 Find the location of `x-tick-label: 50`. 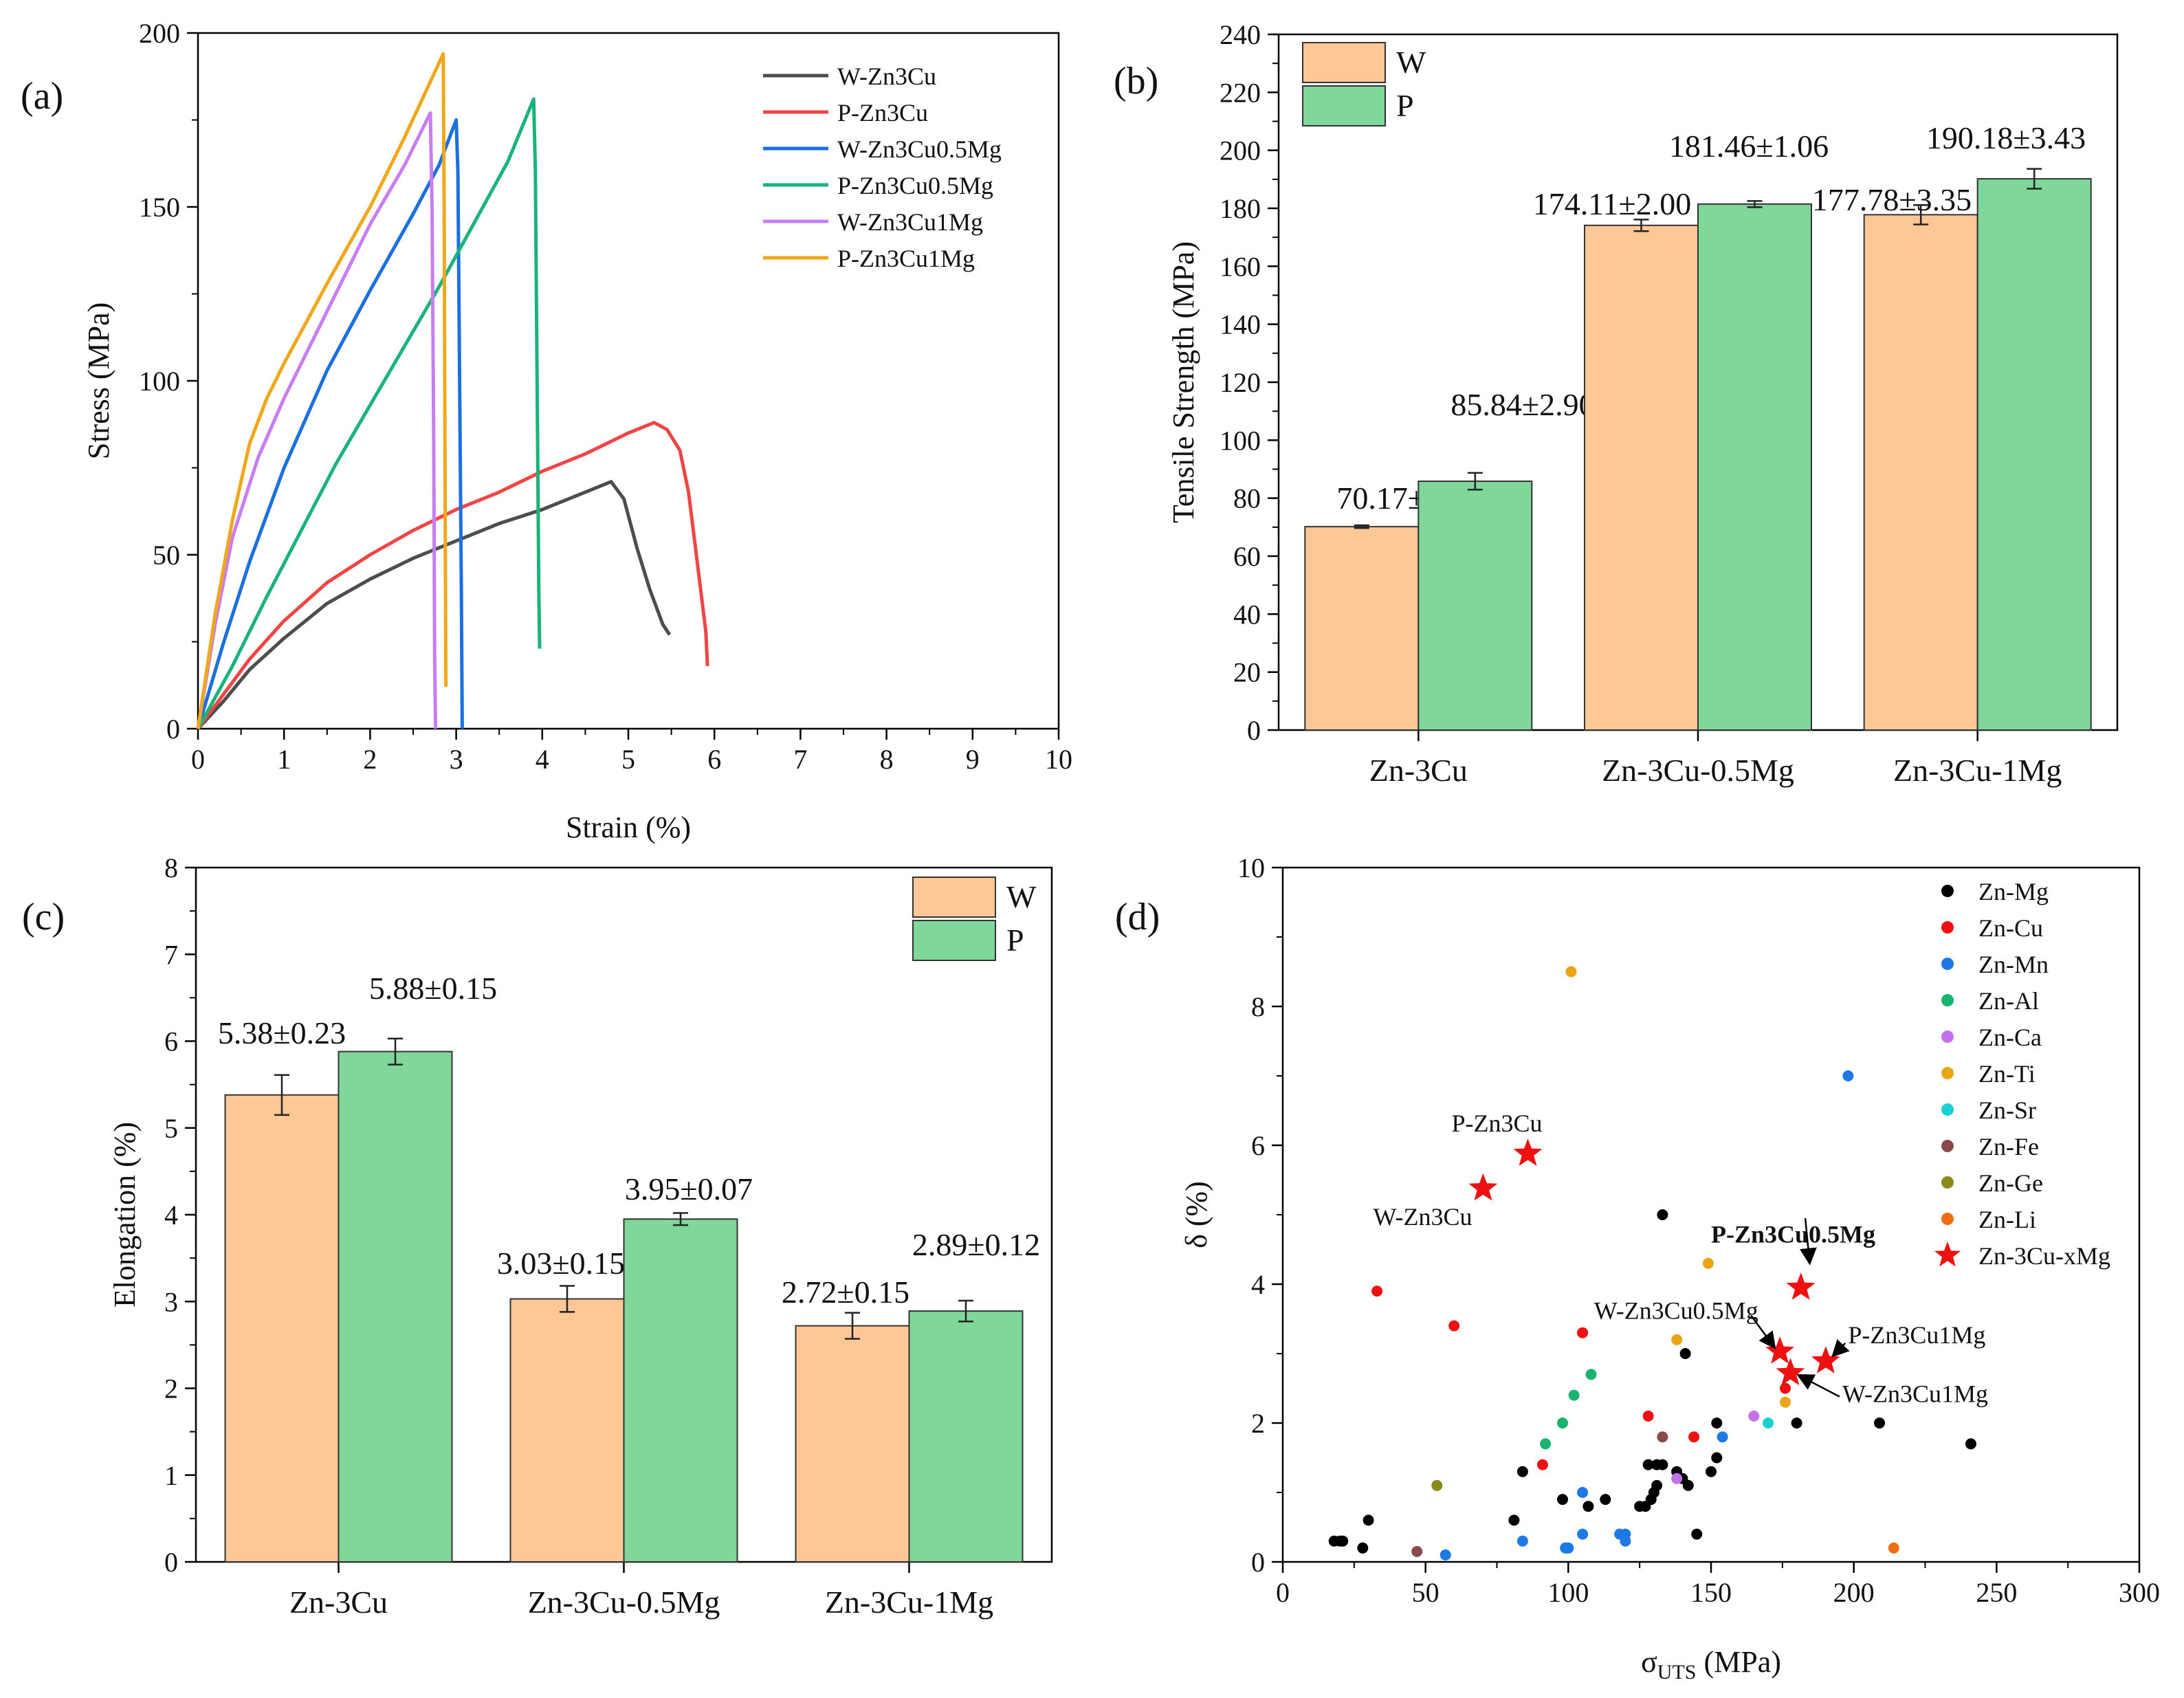

x-tick-label: 50 is located at coordinates (1426, 1592).